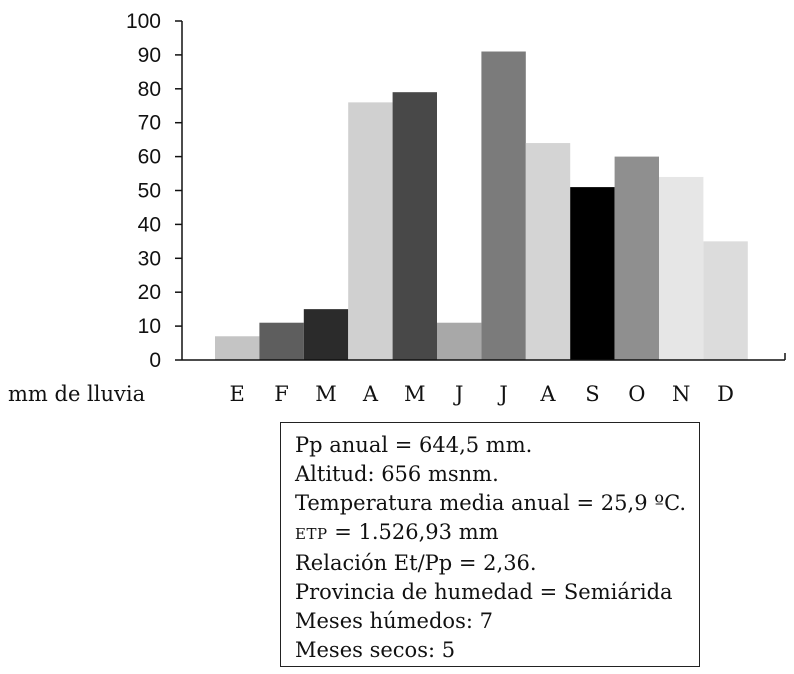  What do you see at coordinates (636, 394) in the screenshot?
I see `month-label-10: O` at bounding box center [636, 394].